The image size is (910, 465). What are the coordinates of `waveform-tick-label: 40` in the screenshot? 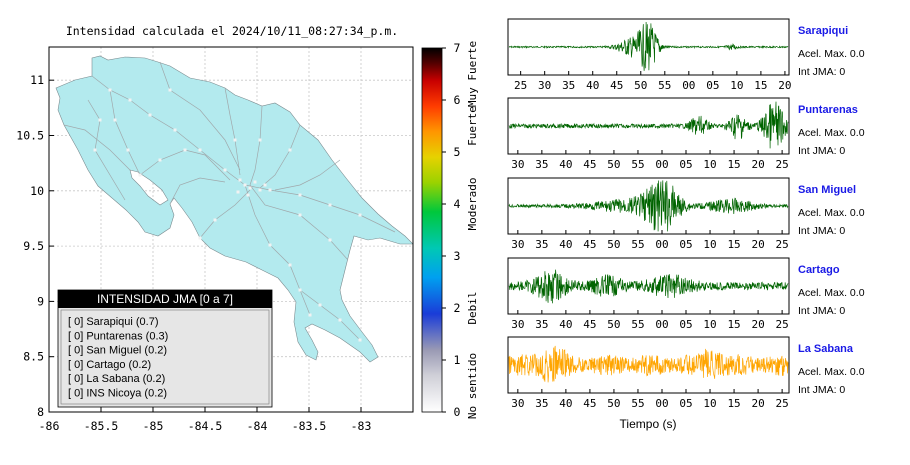 It's located at (565, 244).